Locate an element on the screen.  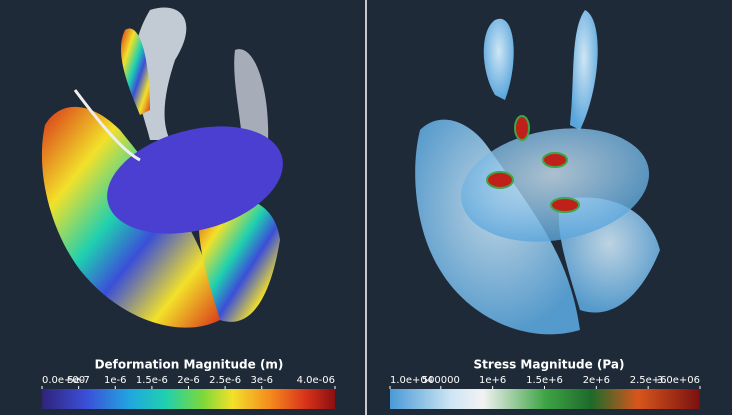
colorbar-tick-label: 2e-6 is located at coordinates (188, 380).